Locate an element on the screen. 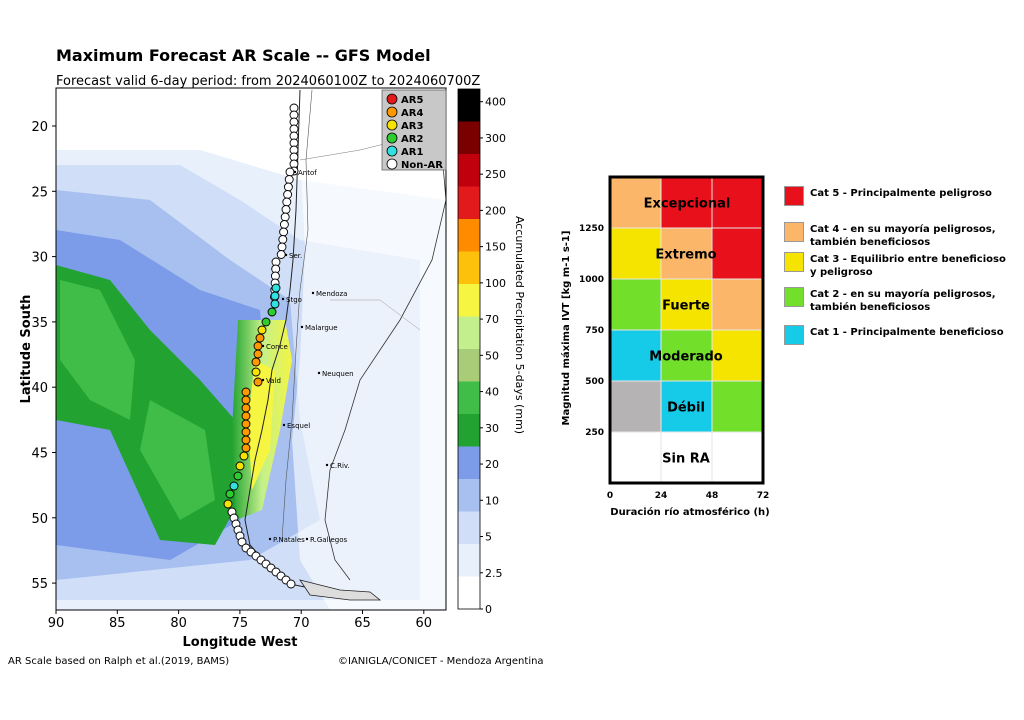 The height and width of the screenshot is (720, 1024). y-tick-label: 45 is located at coordinates (39, 454).